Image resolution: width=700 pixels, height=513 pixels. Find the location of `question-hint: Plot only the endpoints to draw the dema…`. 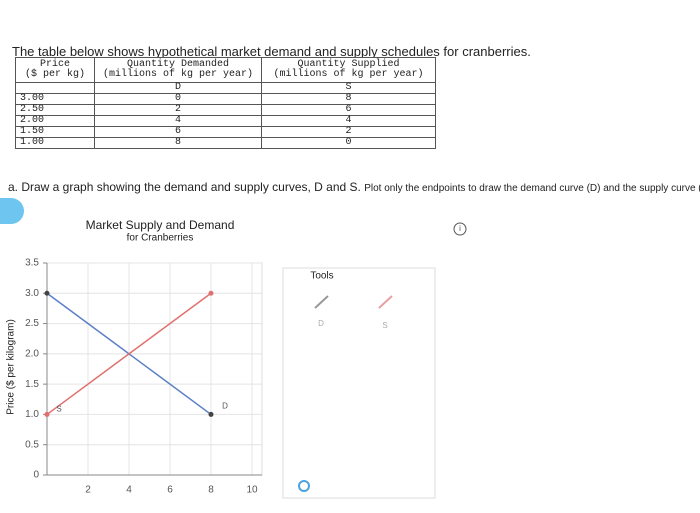

question-hint: Plot only the endpoints to draw the dema… is located at coordinates (532, 188).